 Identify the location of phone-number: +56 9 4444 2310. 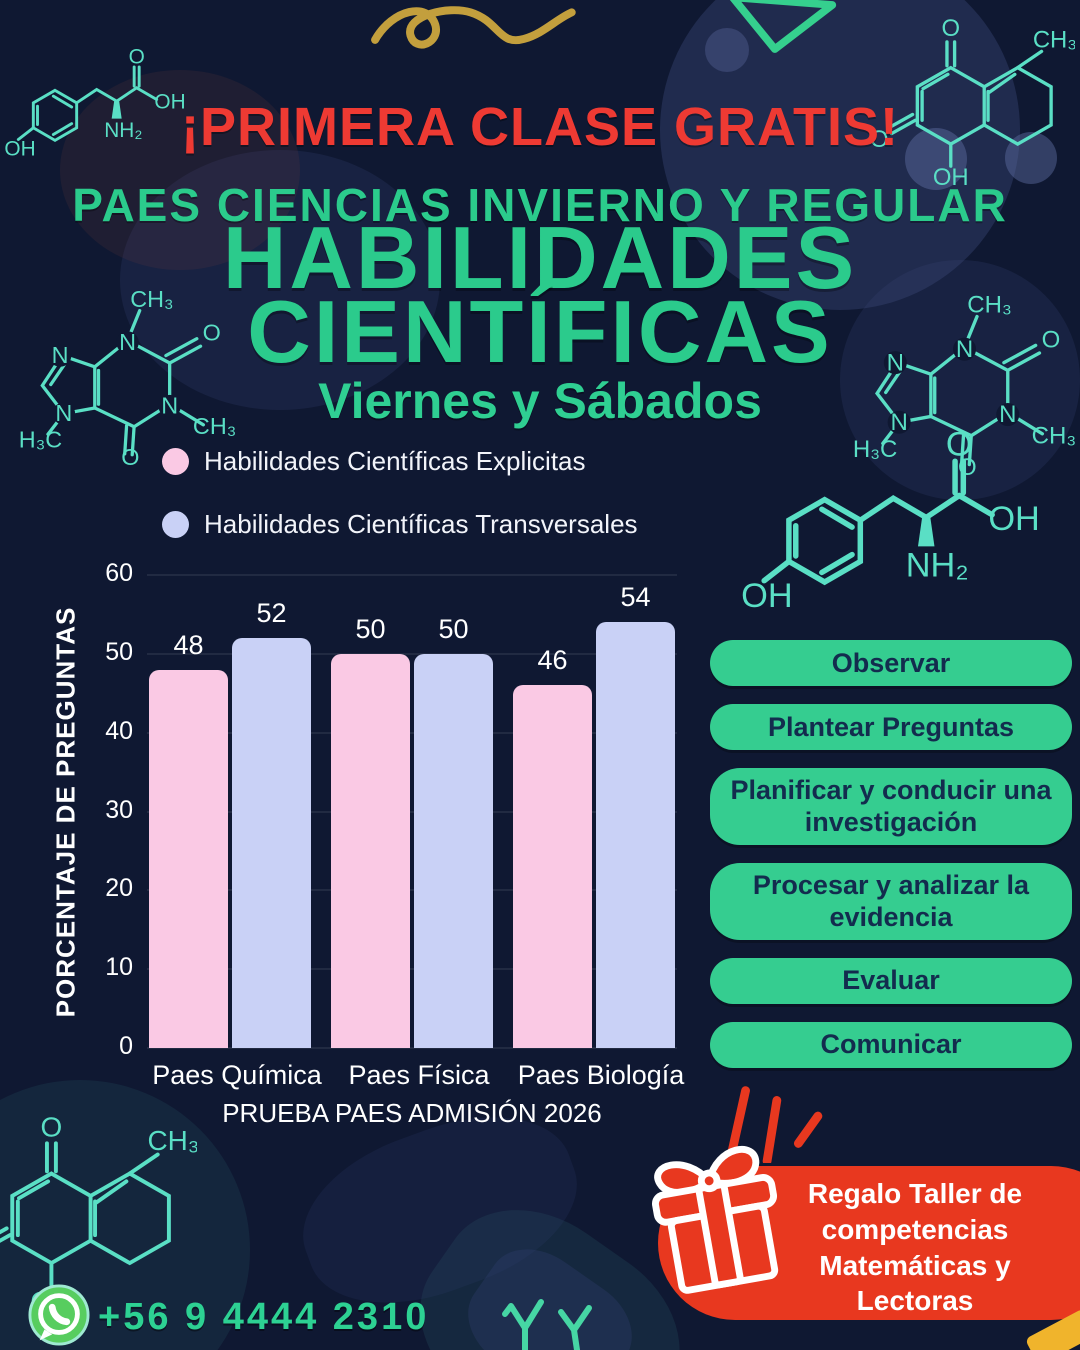
(264, 1317).